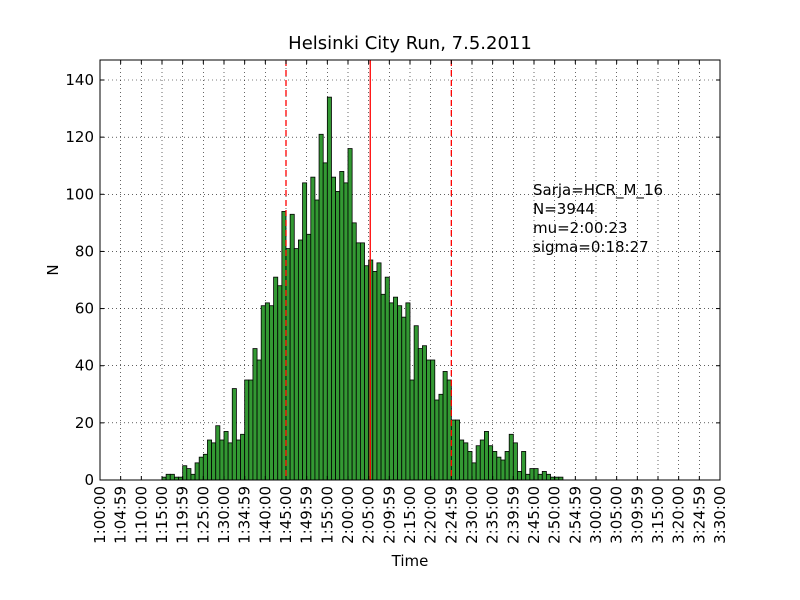 The height and width of the screenshot is (600, 800). What do you see at coordinates (699, 515) in the screenshot?
I see `x-tick-label: 3:24:59` at bounding box center [699, 515].